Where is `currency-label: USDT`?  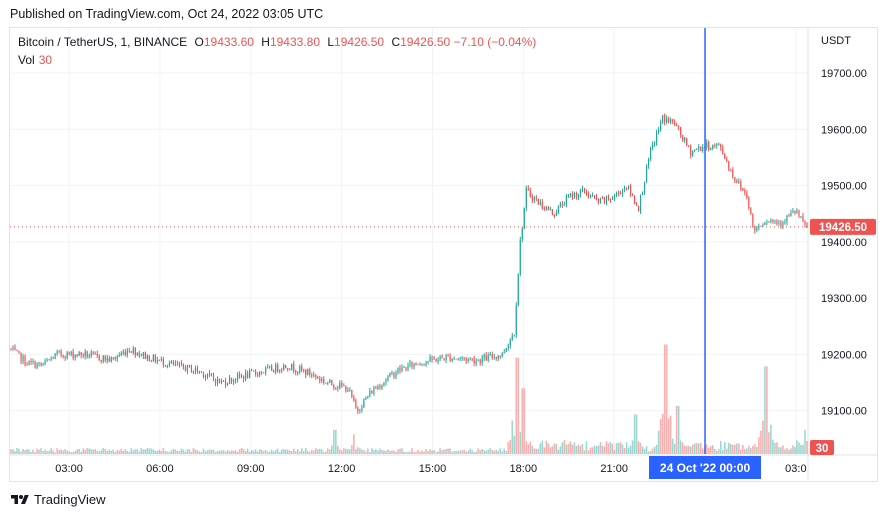 currency-label: USDT is located at coordinates (836, 41).